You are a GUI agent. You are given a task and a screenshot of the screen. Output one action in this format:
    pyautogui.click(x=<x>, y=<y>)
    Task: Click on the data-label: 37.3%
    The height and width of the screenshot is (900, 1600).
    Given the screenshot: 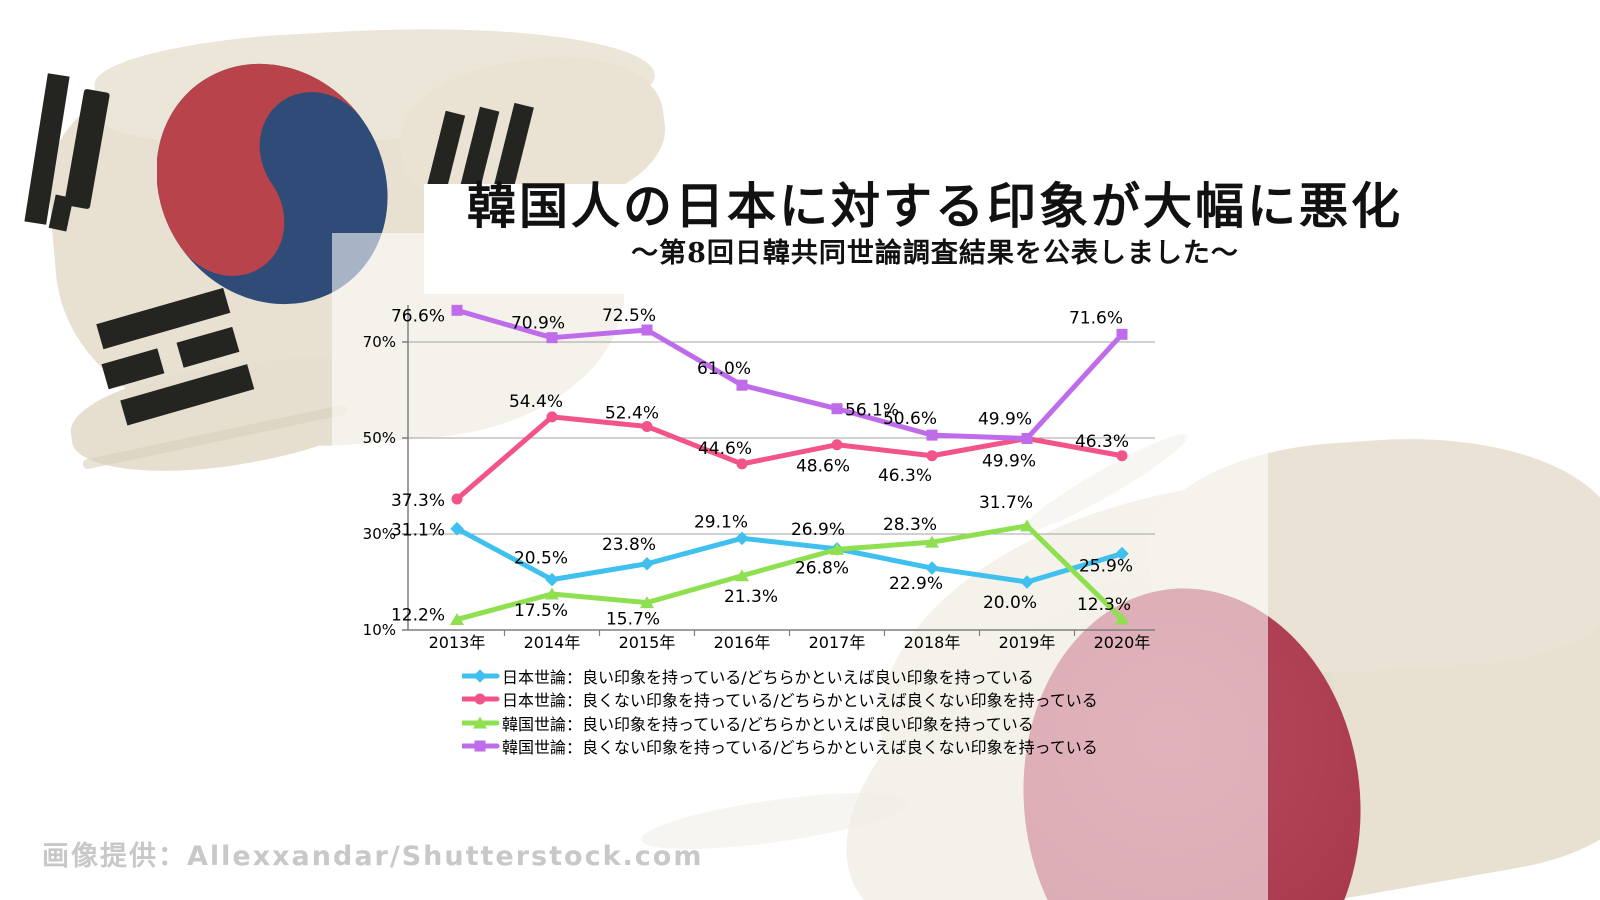 What is the action you would take?
    pyautogui.click(x=418, y=501)
    